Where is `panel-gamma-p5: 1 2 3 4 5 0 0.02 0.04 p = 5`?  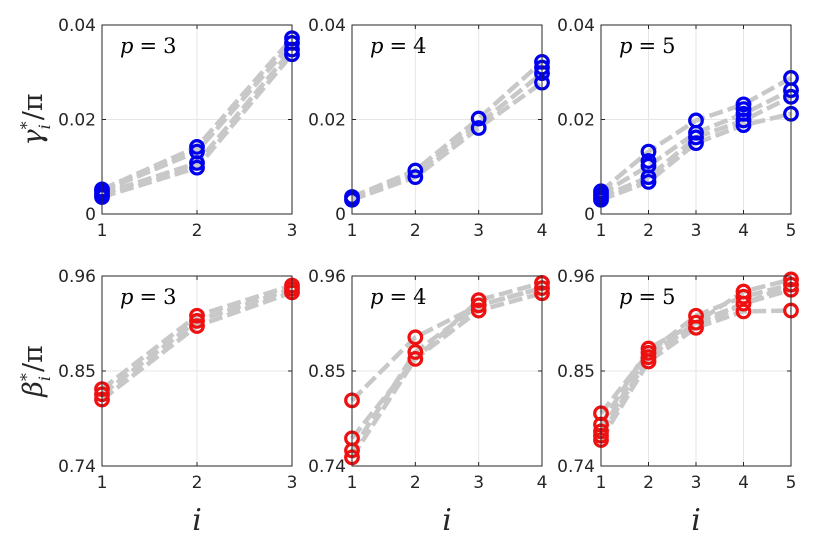 panel-gamma-p5: 1 2 3 4 5 0 0.02 0.04 p = 5 is located at coordinates (678, 128).